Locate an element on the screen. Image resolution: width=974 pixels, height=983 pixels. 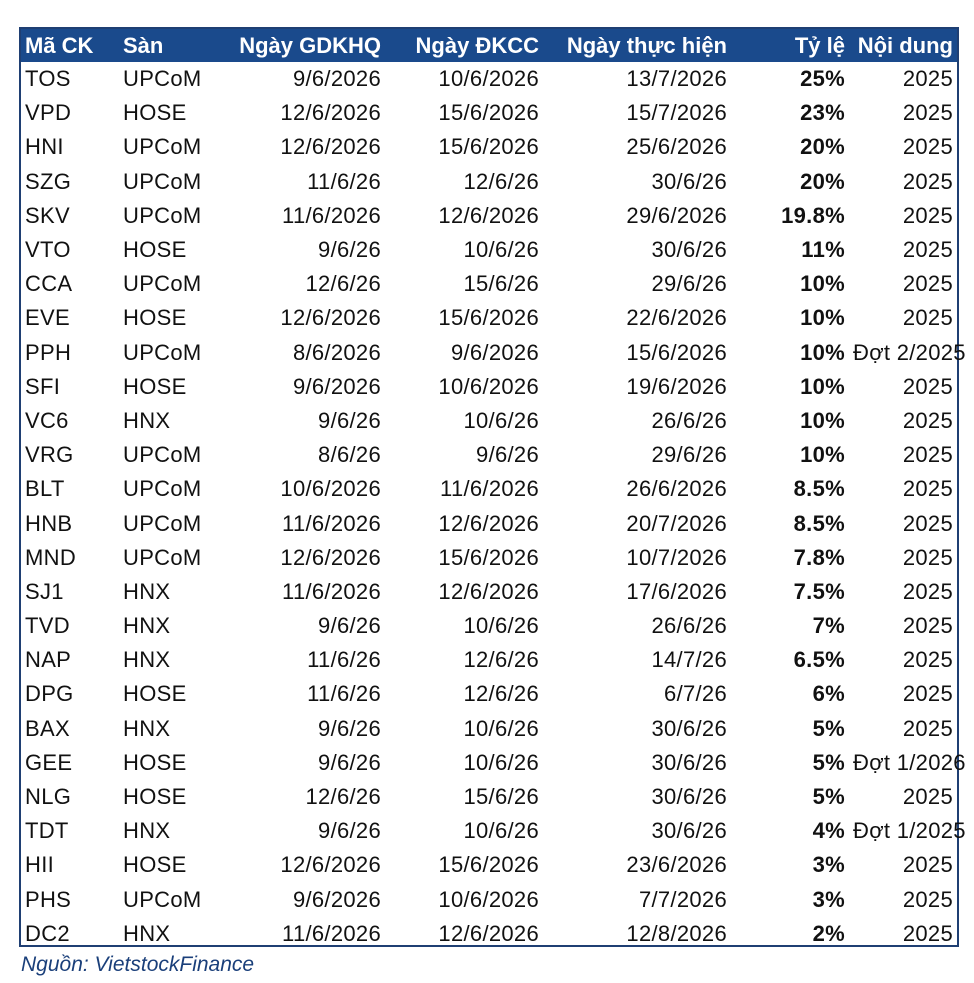
cell-ex-date: 8/6/26 is located at coordinates (349, 455).